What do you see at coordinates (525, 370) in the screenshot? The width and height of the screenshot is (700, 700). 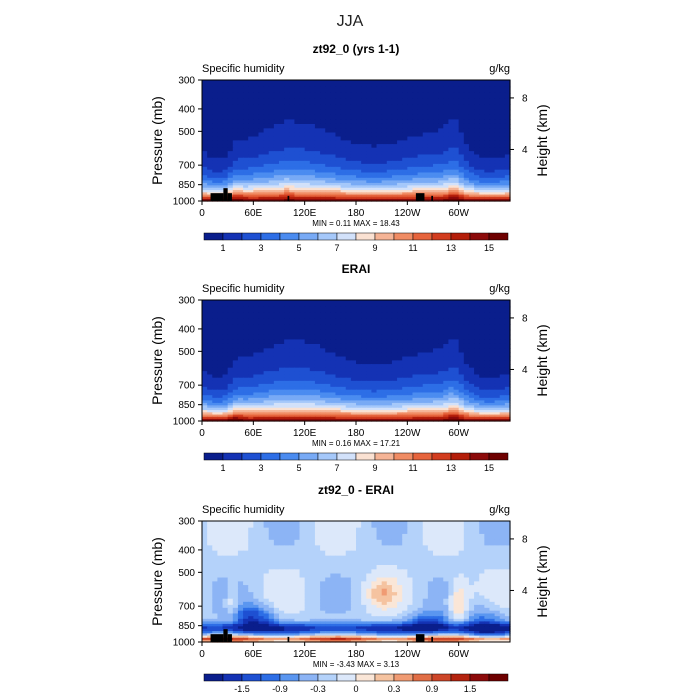 I see `height-tick-label: 4` at bounding box center [525, 370].